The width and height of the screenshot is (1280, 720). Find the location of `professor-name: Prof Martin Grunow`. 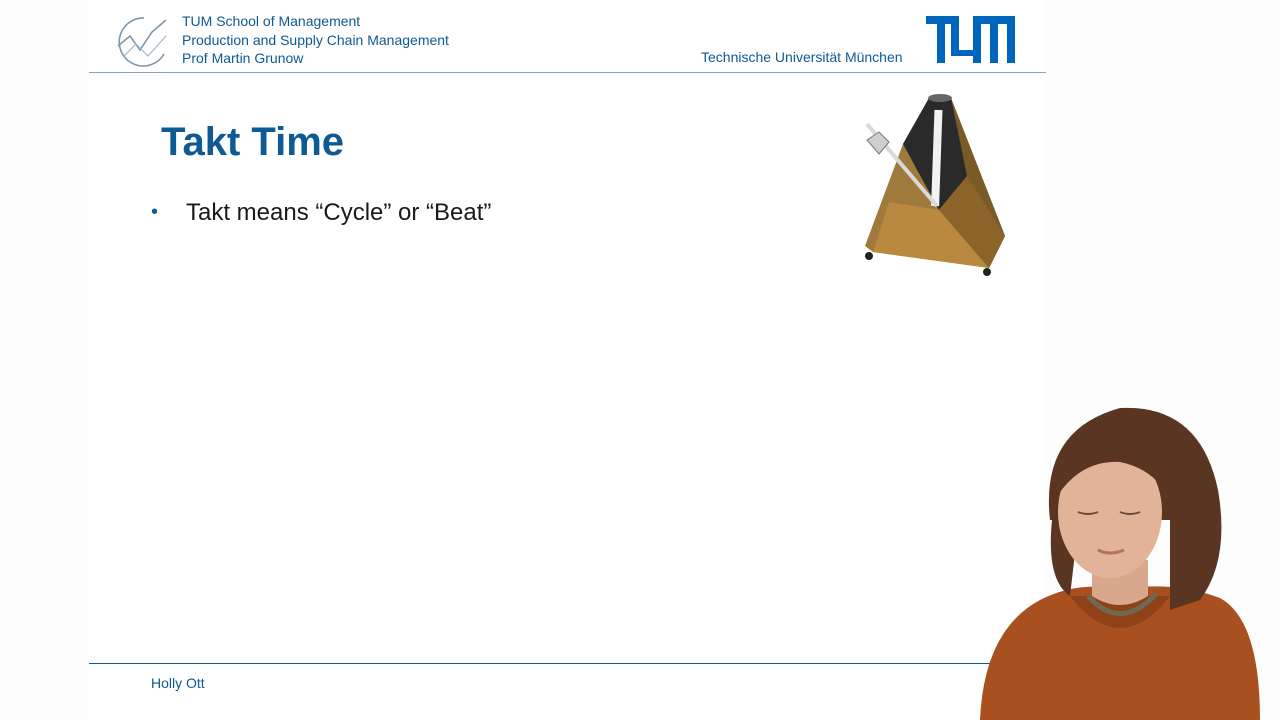

professor-name: Prof Martin Grunow is located at coordinates (243, 58).